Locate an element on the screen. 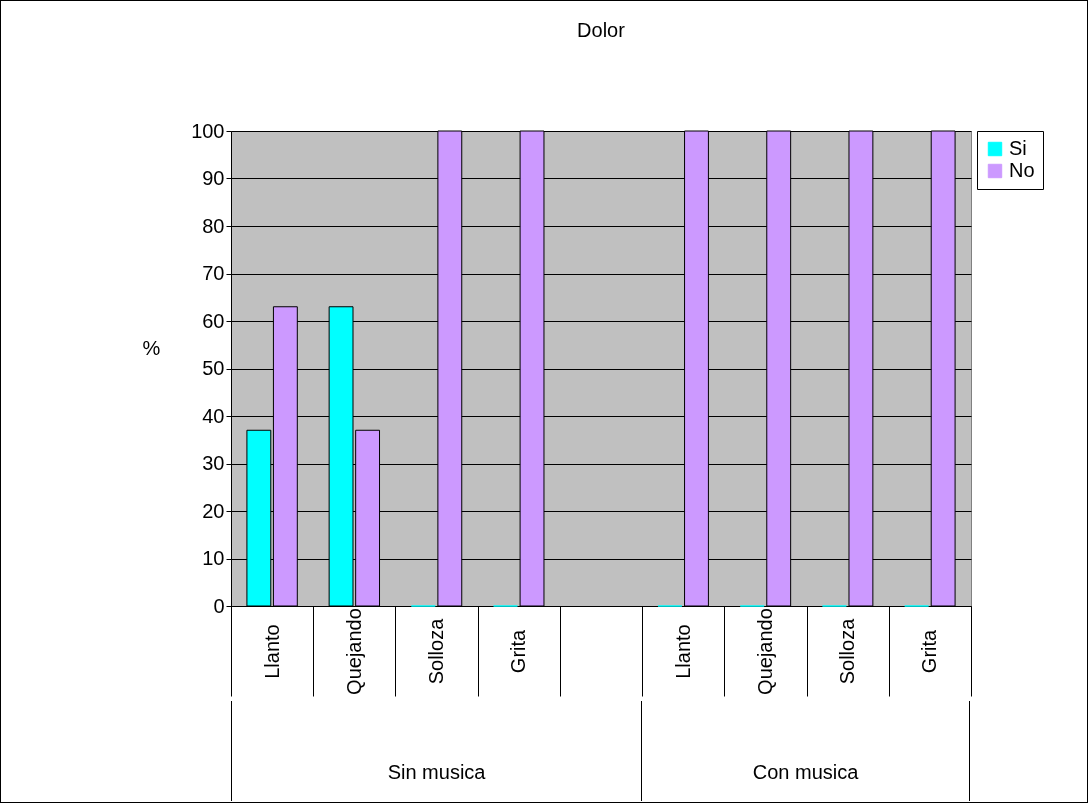  legend-label: No is located at coordinates (1022, 170).